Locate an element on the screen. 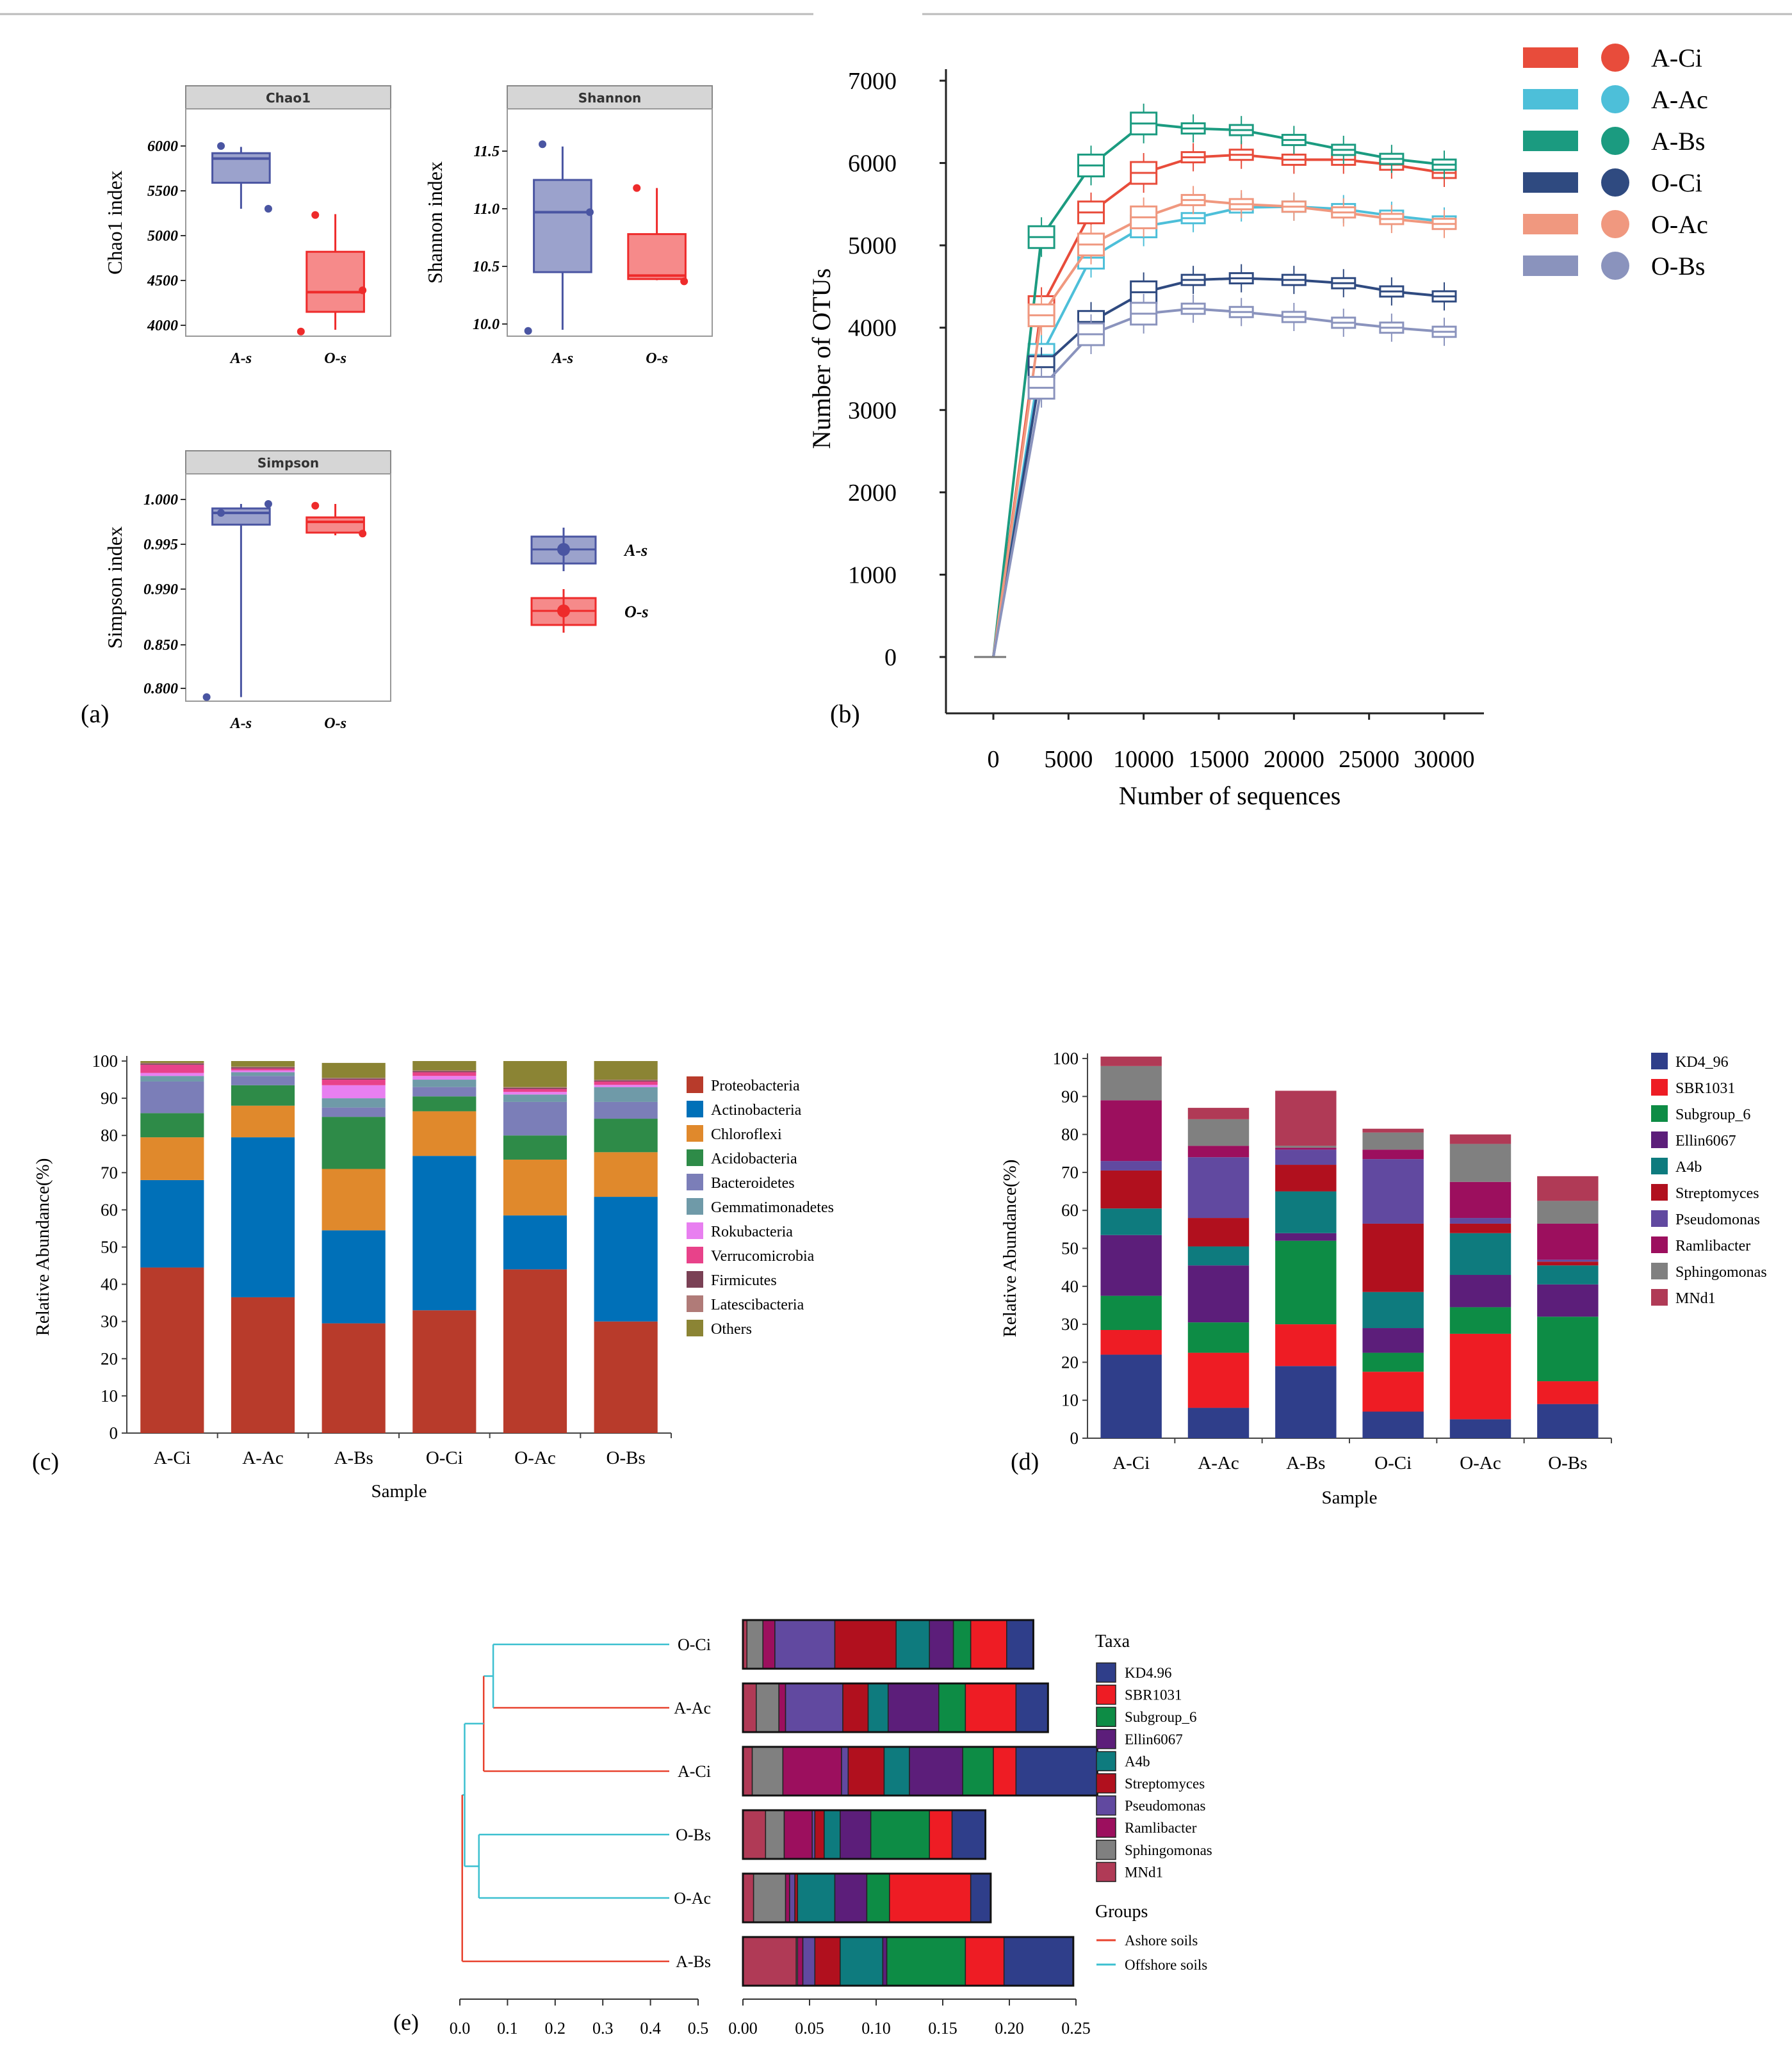 This screenshot has width=1792, height=2051. bar-segment-Pseudomonas-O-Ac is located at coordinates (1480, 1221).